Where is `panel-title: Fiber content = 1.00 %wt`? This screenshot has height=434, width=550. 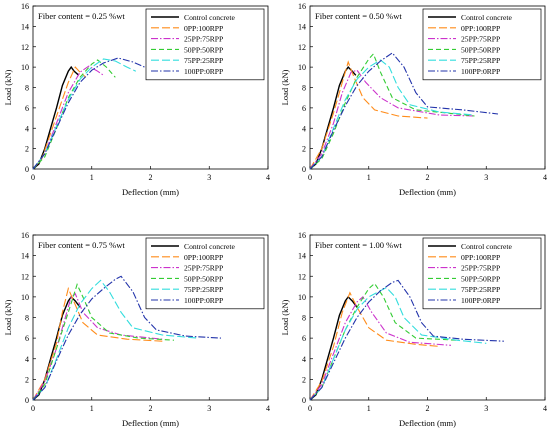
panel-title: Fiber content = 1.00 %wt is located at coordinates (358, 245).